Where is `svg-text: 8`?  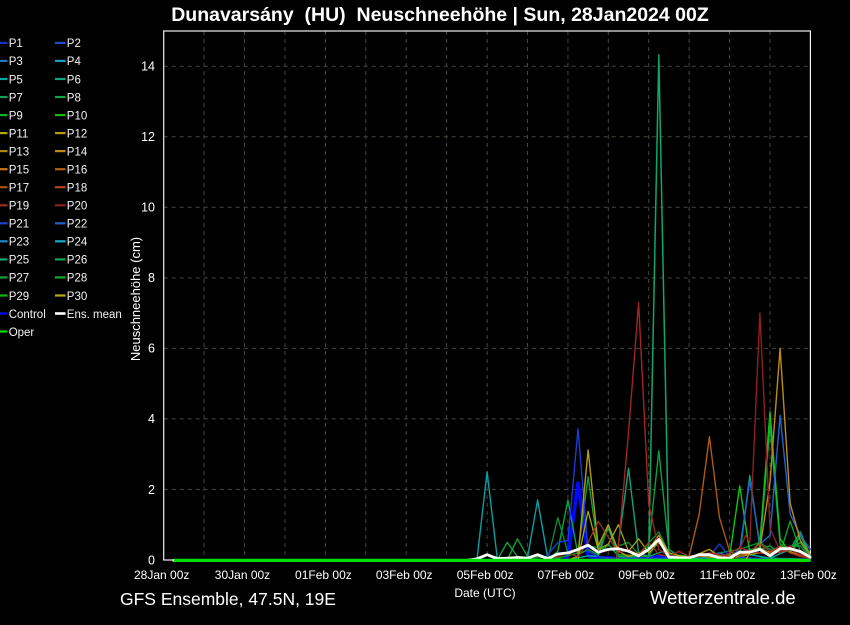
svg-text: 8 is located at coordinates (151, 278).